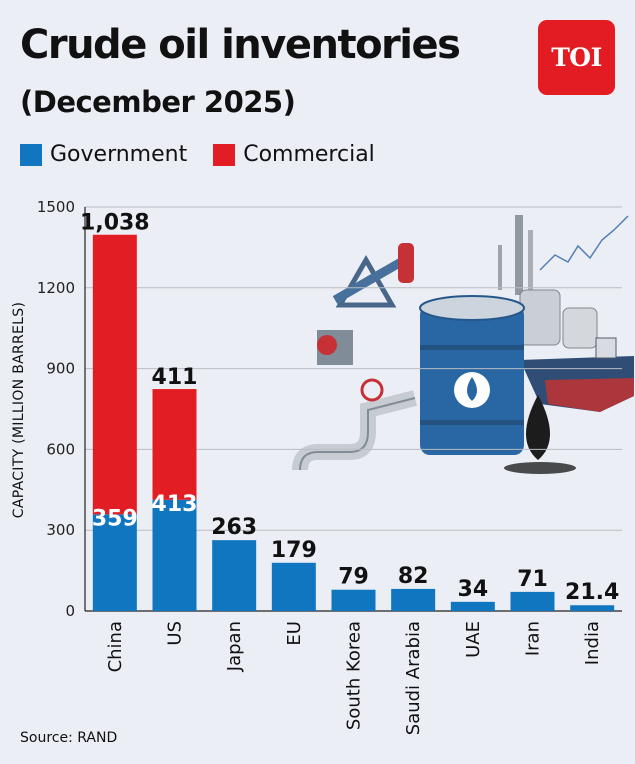 This screenshot has height=764, width=635. What do you see at coordinates (158, 102) in the screenshot?
I see `chart-subtitle: (December 2025)` at bounding box center [158, 102].